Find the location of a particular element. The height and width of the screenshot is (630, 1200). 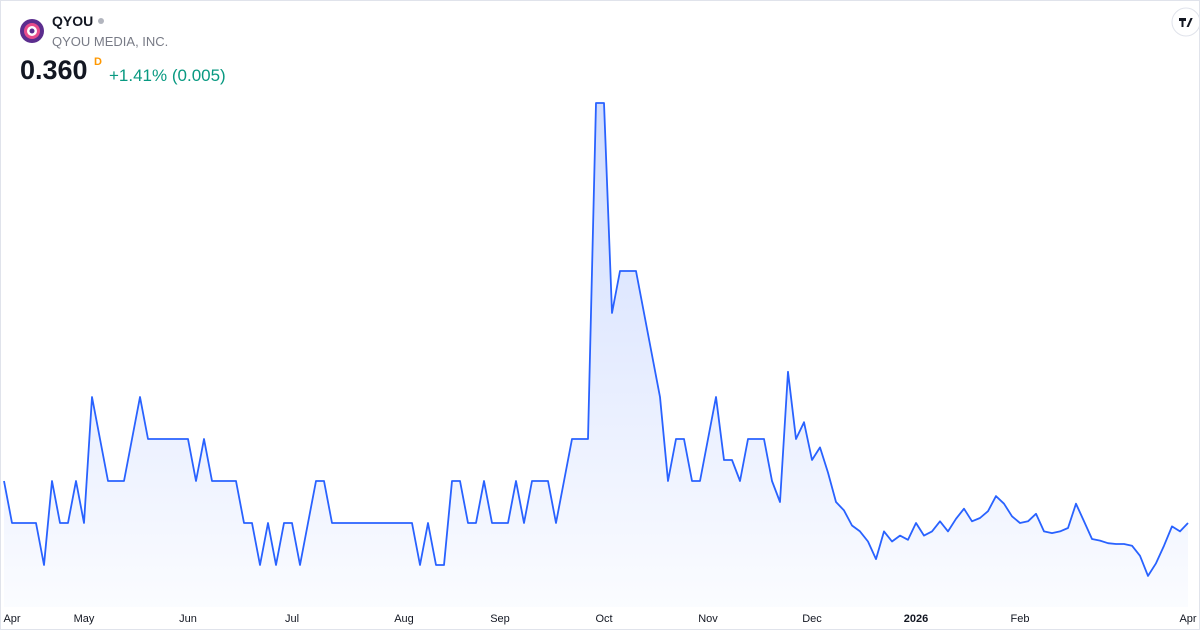

x-tick-label: Jun is located at coordinates (188, 619).